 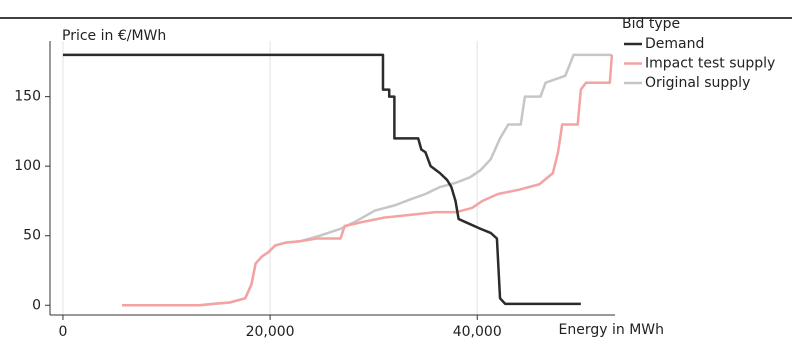 What do you see at coordinates (477, 332) in the screenshot?
I see `x-tick-label: 40,000` at bounding box center [477, 332].